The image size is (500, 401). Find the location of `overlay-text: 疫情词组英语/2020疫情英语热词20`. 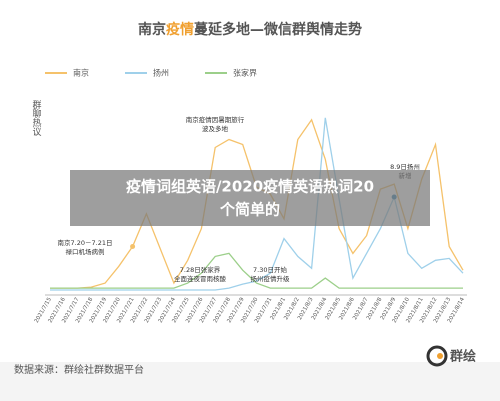

overlay-text: 疫情词组英语/2020疫情英语热词20 is located at coordinates (250, 187).